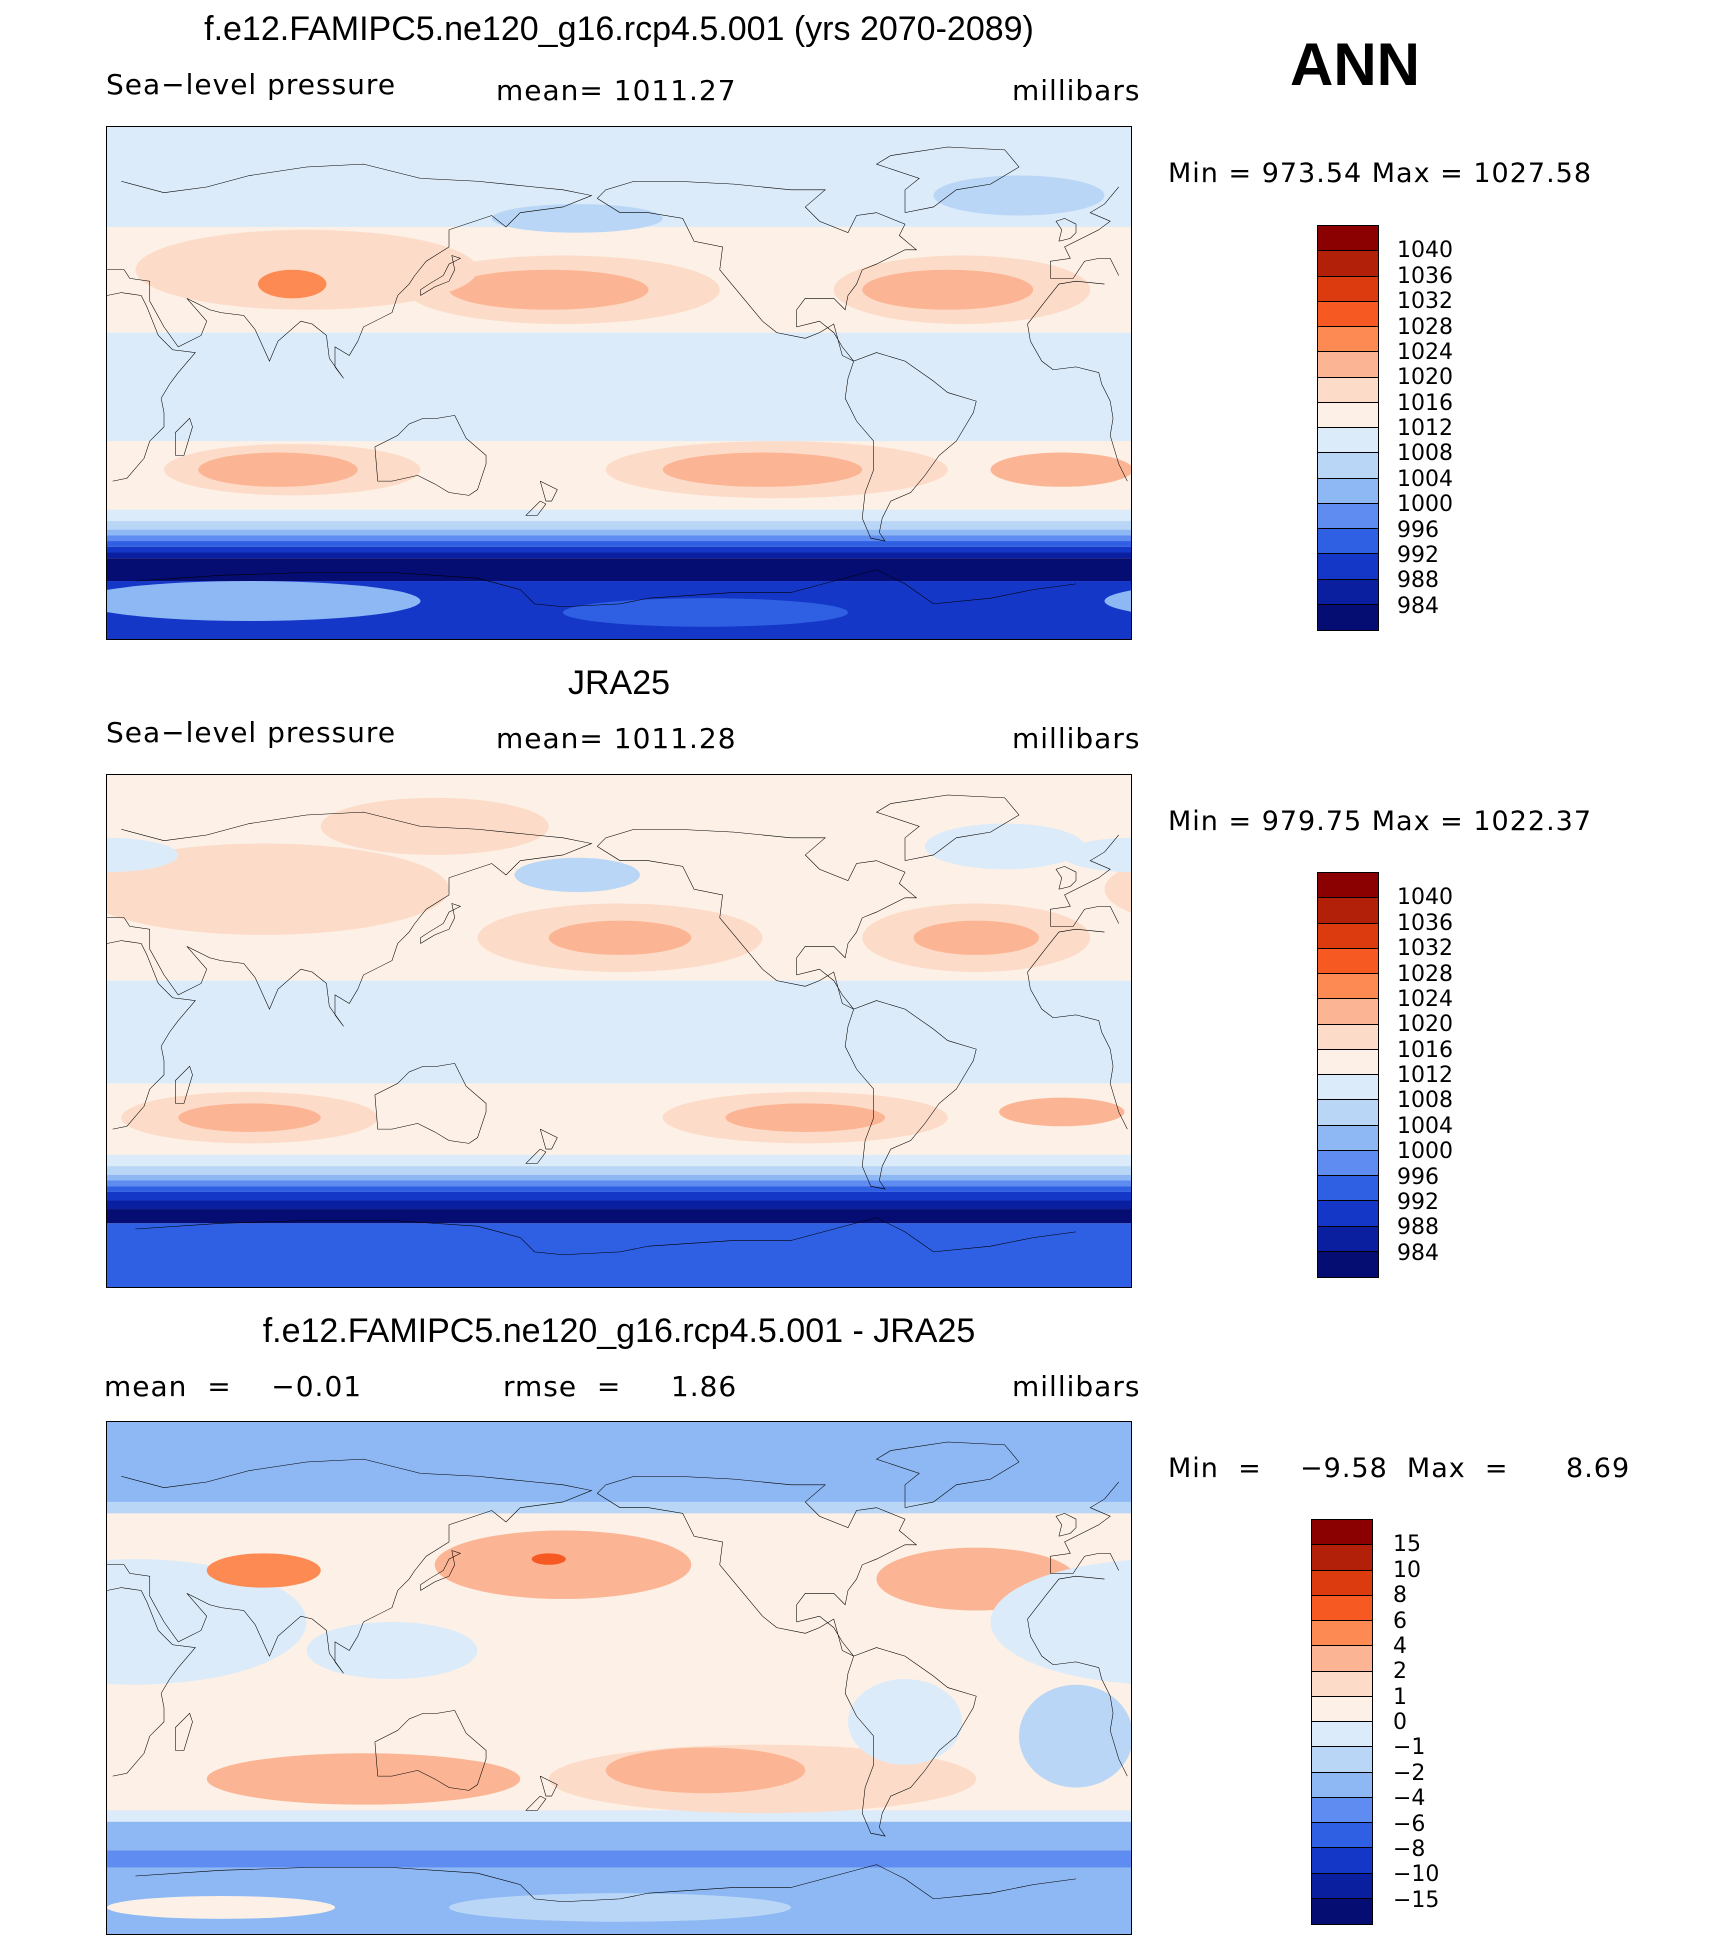 Image resolution: width=1710 pixels, height=1941 pixels. I want to click on panel-variable-obs: Sea−level pressure, so click(251, 732).